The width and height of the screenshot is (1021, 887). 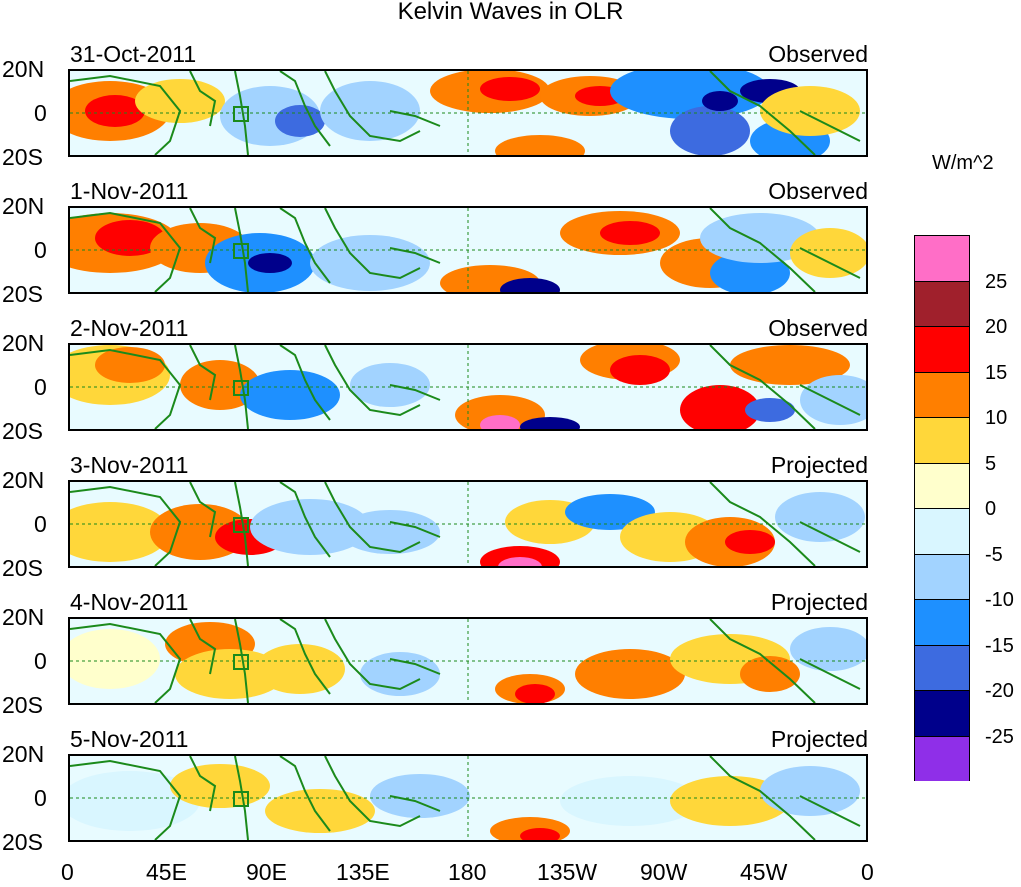 I want to click on lon-label: 45W, so click(x=764, y=872).